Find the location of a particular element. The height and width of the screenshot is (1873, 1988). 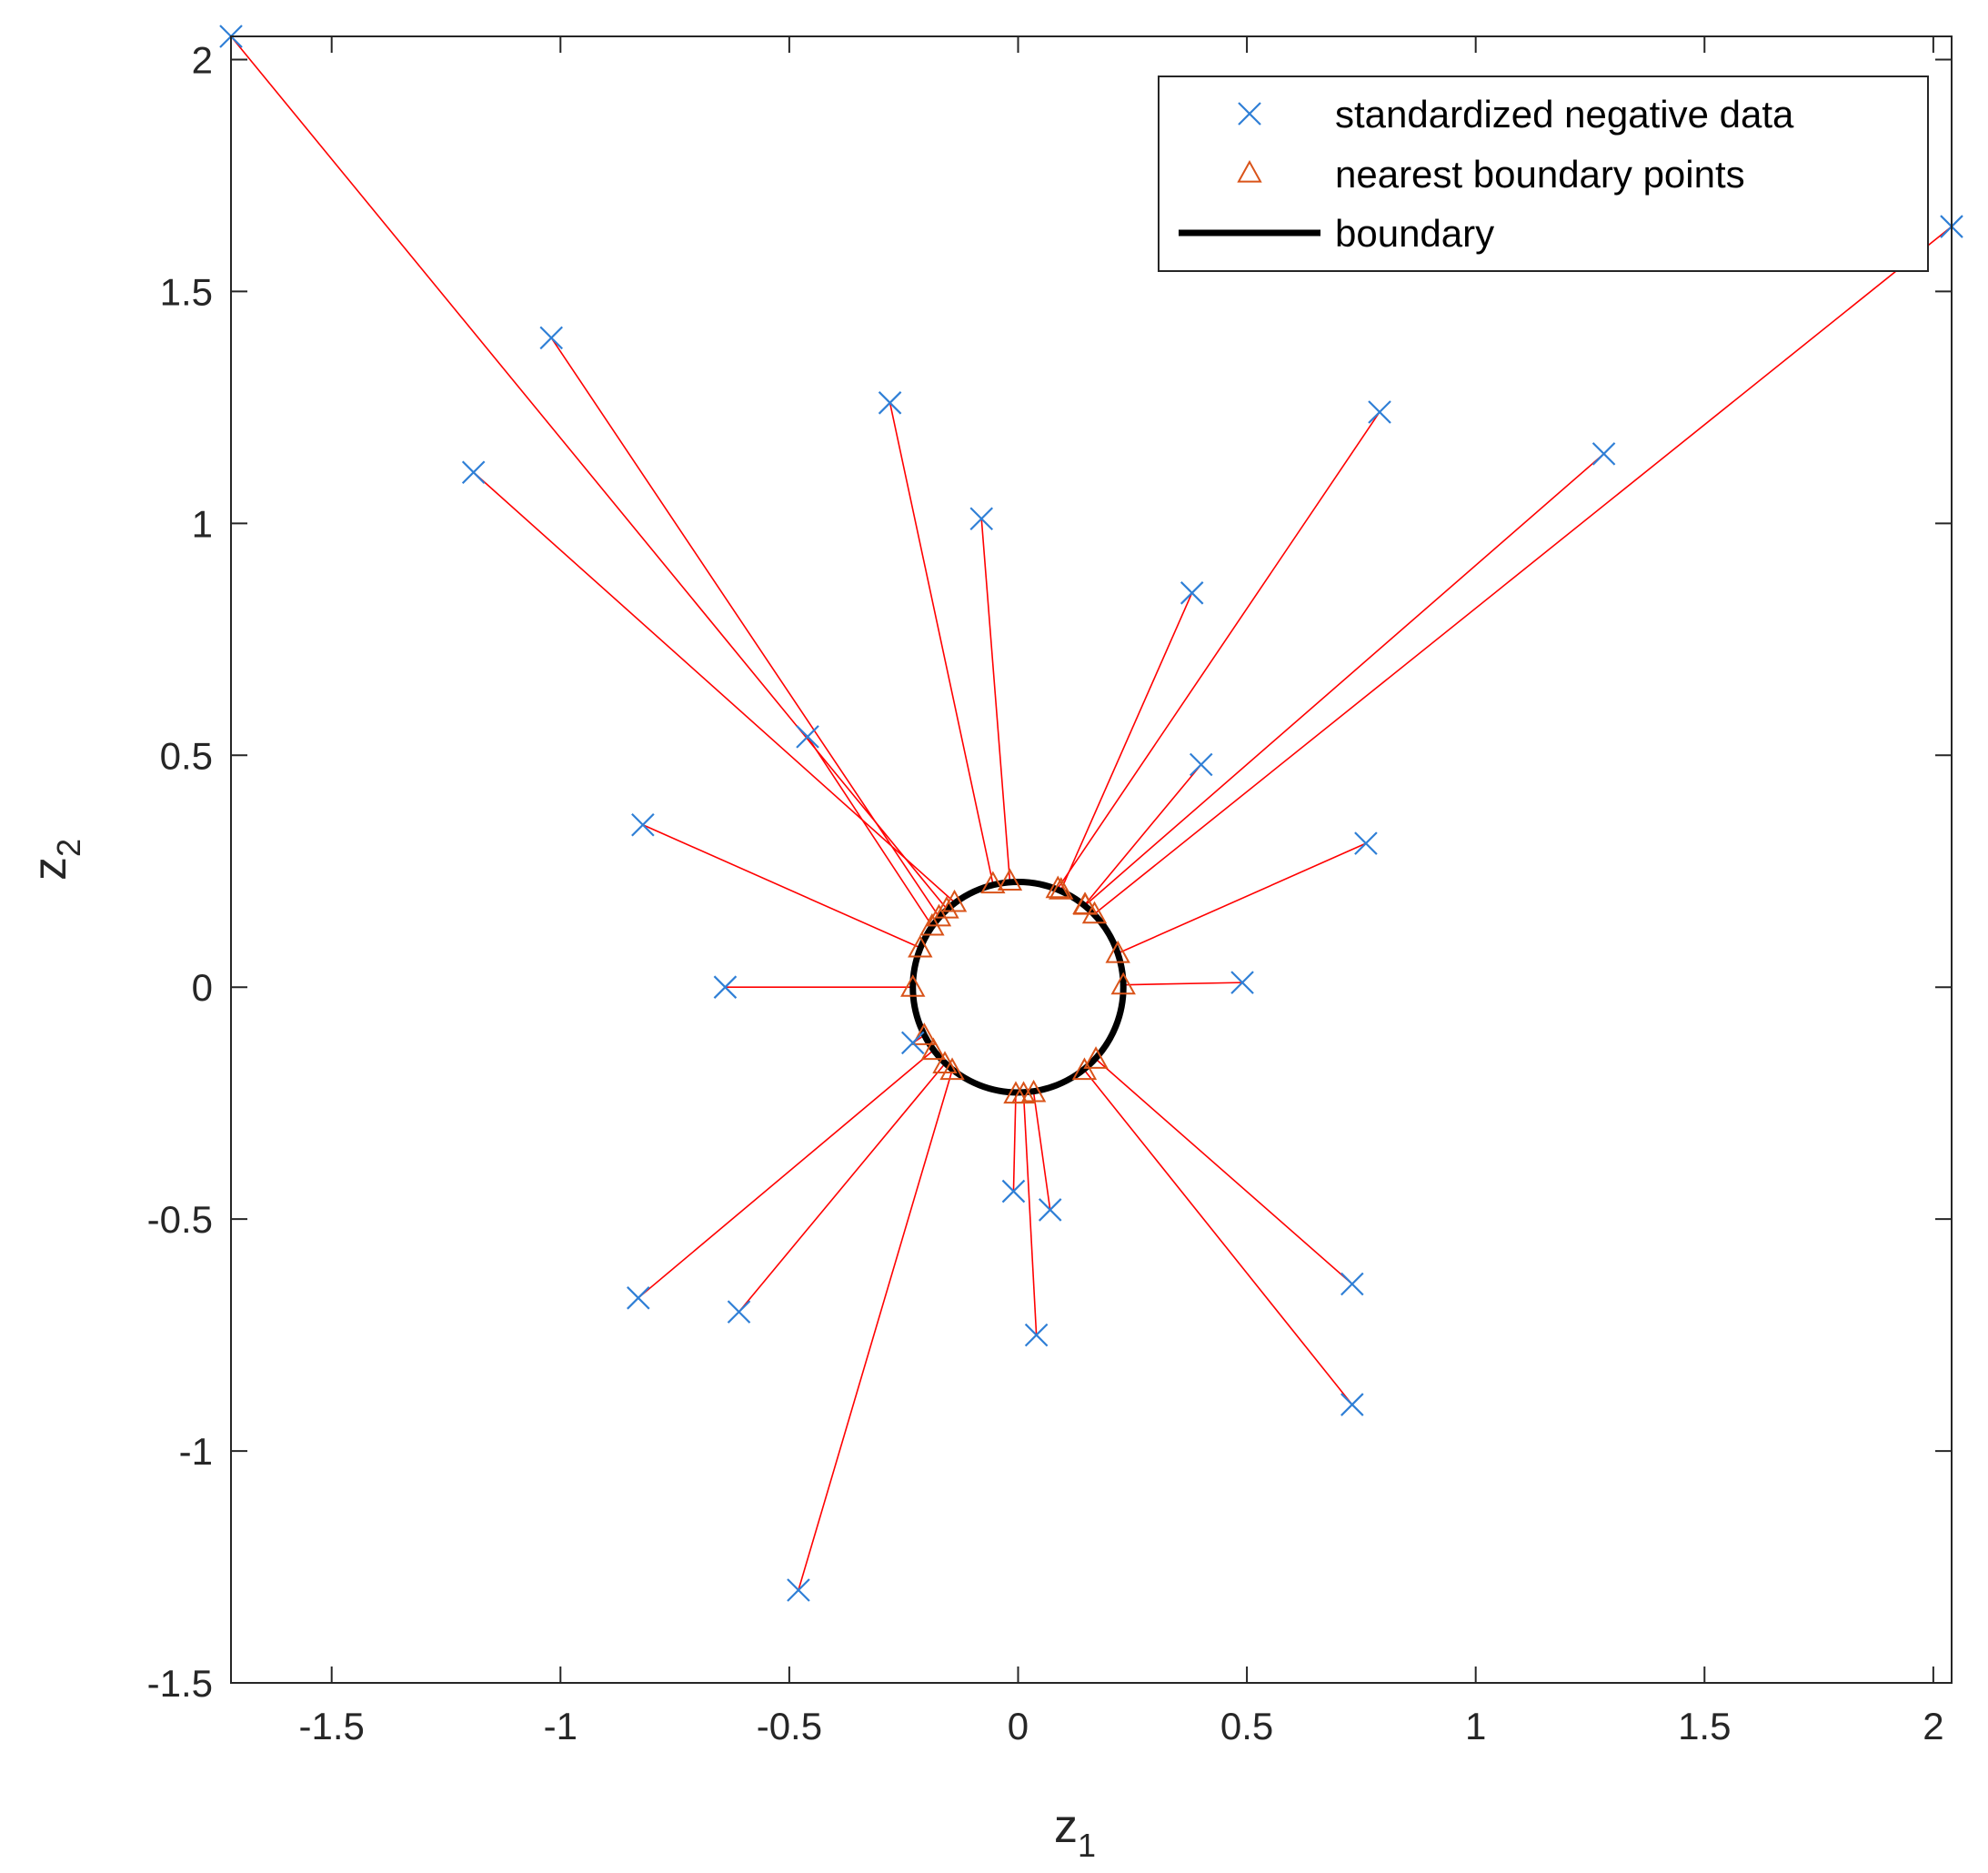

y-tick-label: 1.5 is located at coordinates (186, 291).